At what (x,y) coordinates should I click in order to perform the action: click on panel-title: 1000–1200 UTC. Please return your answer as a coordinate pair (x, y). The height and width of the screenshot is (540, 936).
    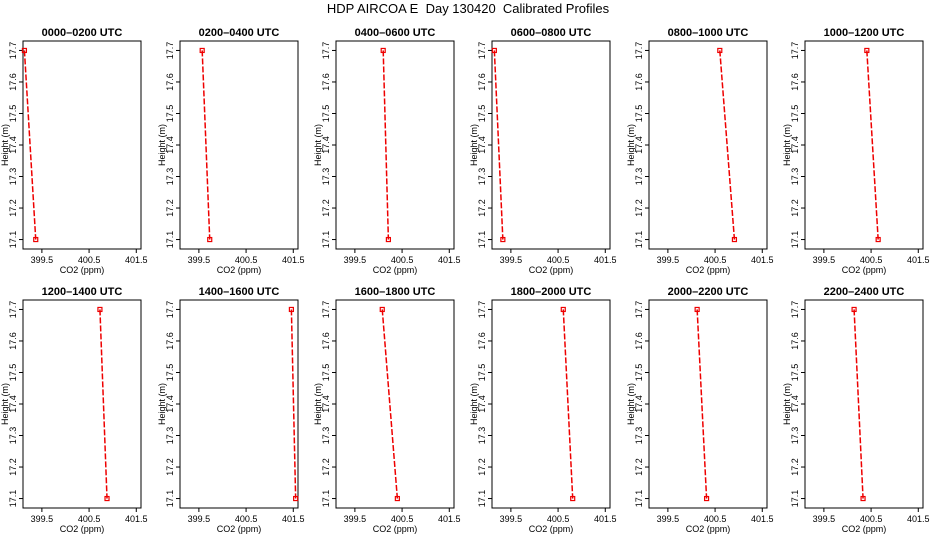
    Looking at the image, I should click on (864, 33).